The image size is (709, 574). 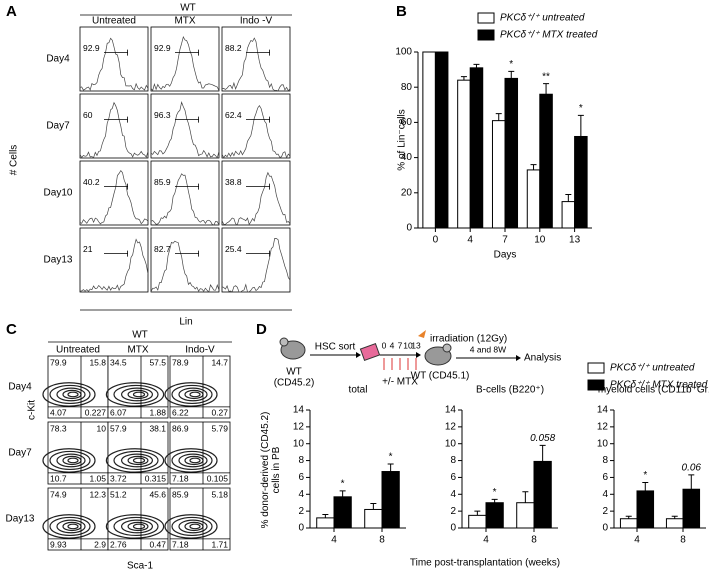 I want to click on donor-strain: (CD45.2), so click(x=294, y=383).